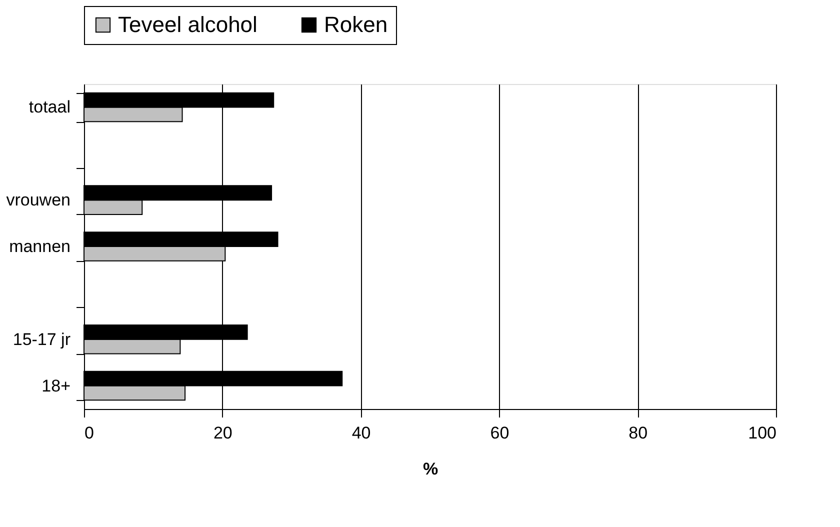  Describe the element at coordinates (39, 246) in the screenshot. I see `y-tick-label: mannen` at that location.